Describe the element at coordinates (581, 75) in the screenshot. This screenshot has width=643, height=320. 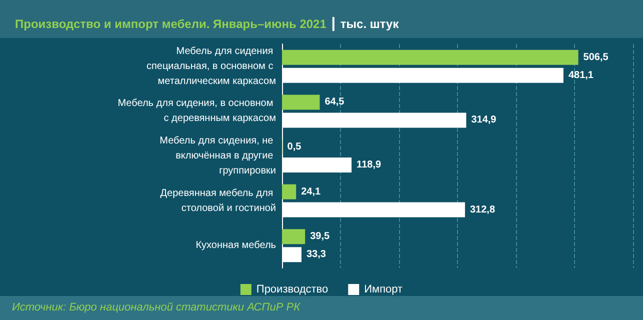
I see `data-label: 481,1` at that location.